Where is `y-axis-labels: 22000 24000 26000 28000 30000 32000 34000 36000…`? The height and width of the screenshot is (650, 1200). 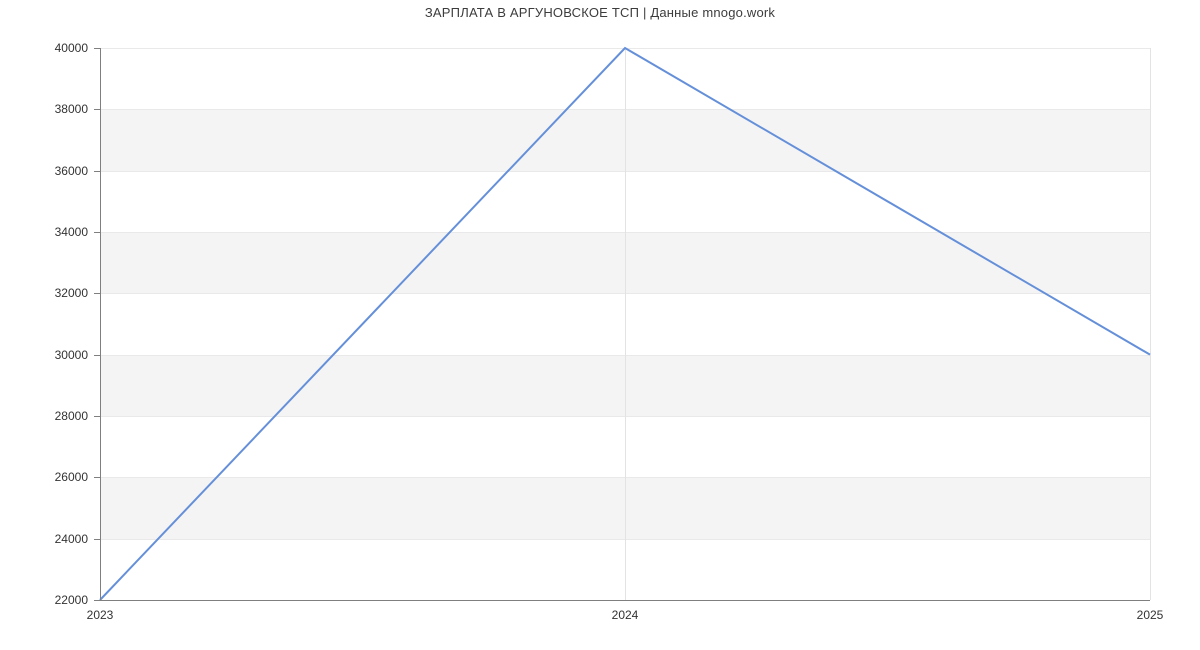 y-axis-labels: 22000 24000 26000 28000 30000 32000 34000 36000… is located at coordinates (44, 325).